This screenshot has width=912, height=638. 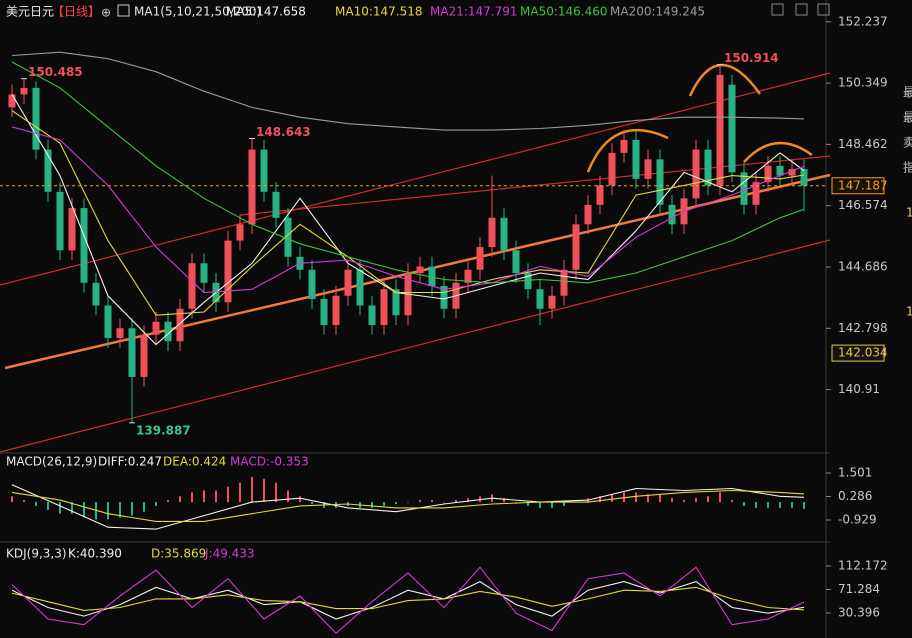 I want to click on legend-entry: MACD:-0.353, so click(x=269, y=462).